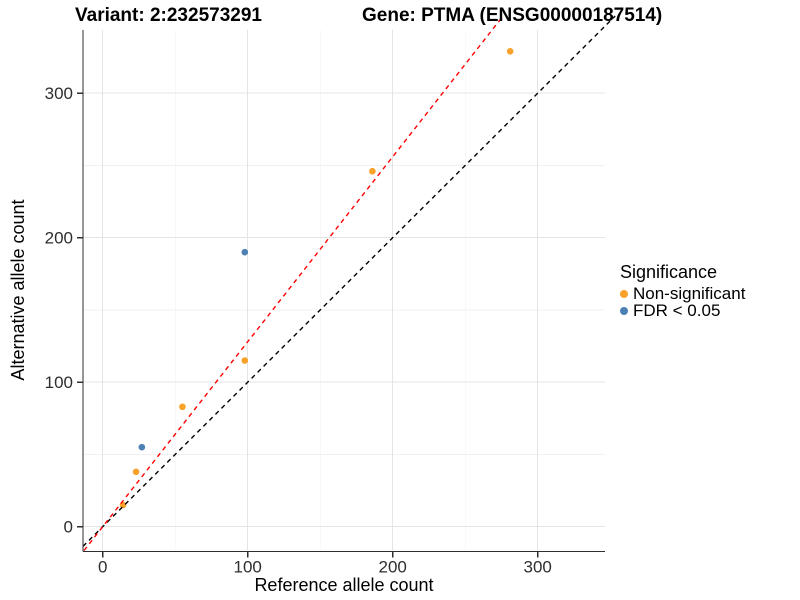 Image resolution: width=800 pixels, height=600 pixels. Describe the element at coordinates (168, 15) in the screenshot. I see `plot-title-variant: Variant: 2:232573291` at that location.